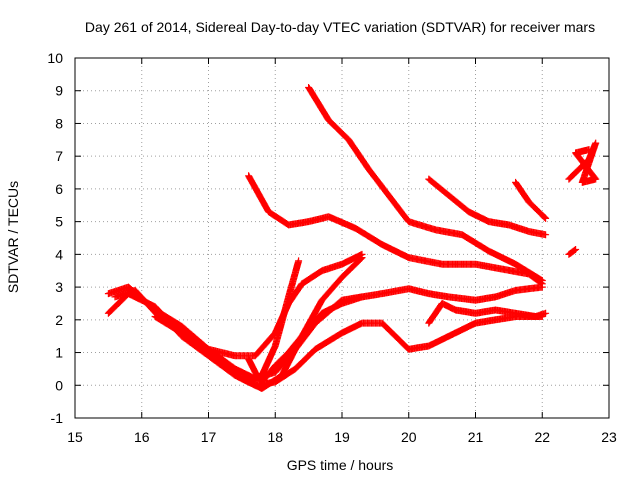 The image size is (640, 480). I want to click on y-tick-label: -1, so click(57, 418).